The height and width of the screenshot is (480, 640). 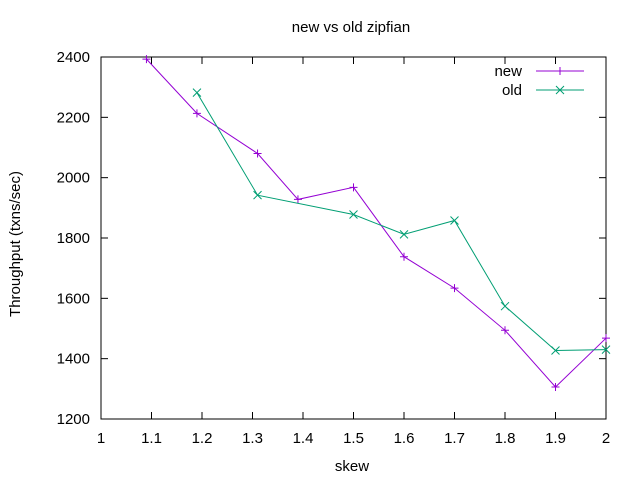 What do you see at coordinates (560, 90) in the screenshot?
I see `legend-marker-old` at bounding box center [560, 90].